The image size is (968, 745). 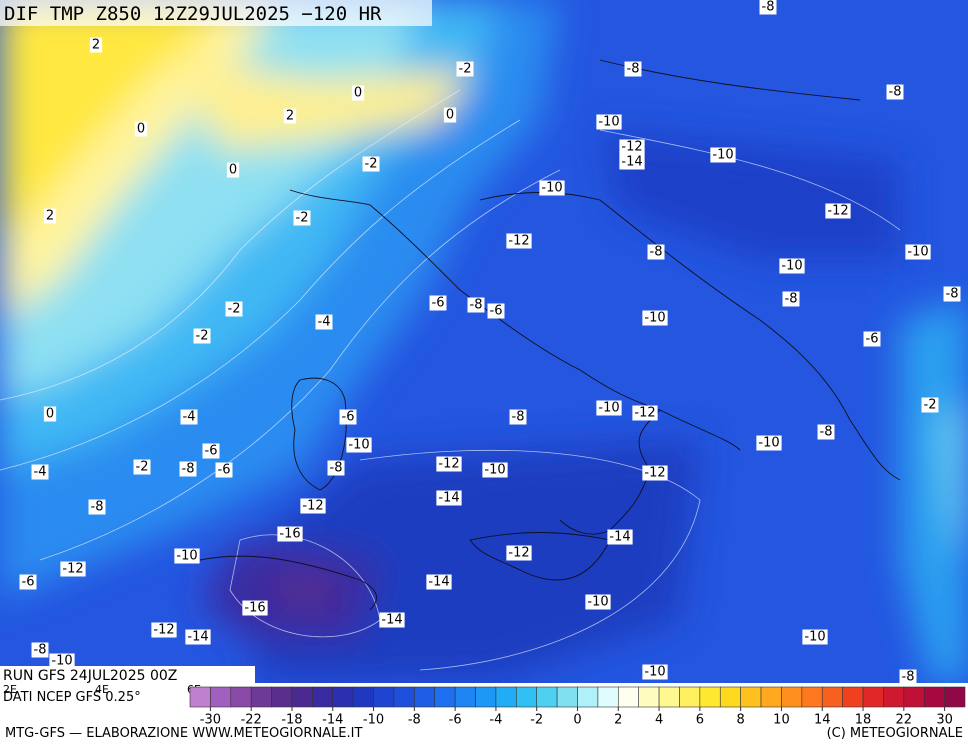 I want to click on footer-right: (C) METEOGIORNALE, so click(x=895, y=733).